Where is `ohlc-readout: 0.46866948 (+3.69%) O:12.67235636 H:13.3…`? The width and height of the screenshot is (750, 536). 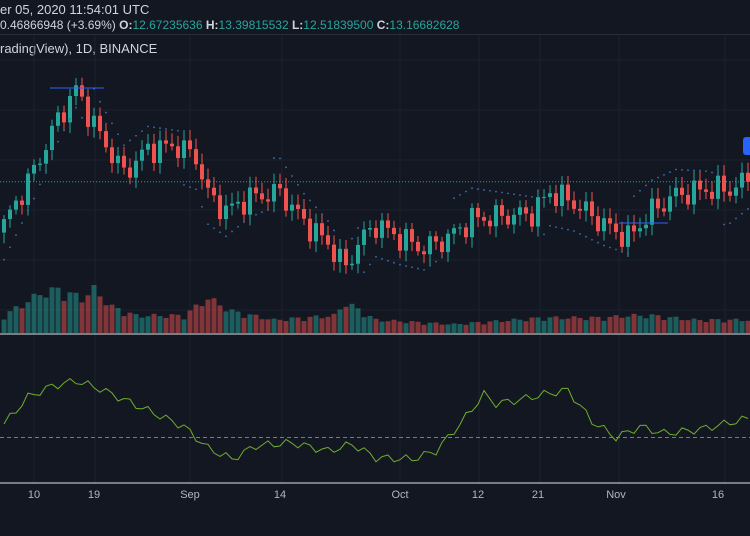
ohlc-readout: 0.46866948 (+3.69%) O:12.67235636 H:13.3… is located at coordinates (229, 25).